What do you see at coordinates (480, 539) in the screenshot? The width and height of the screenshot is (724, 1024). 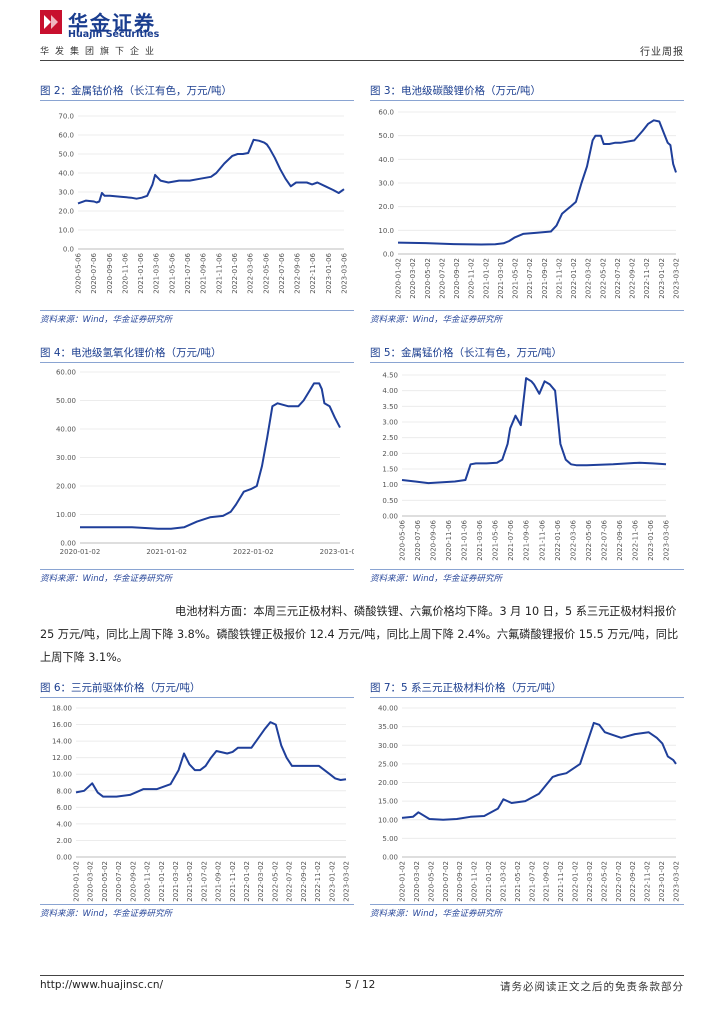 I see `x-tick-label: 2021-03-06` at bounding box center [480, 539].